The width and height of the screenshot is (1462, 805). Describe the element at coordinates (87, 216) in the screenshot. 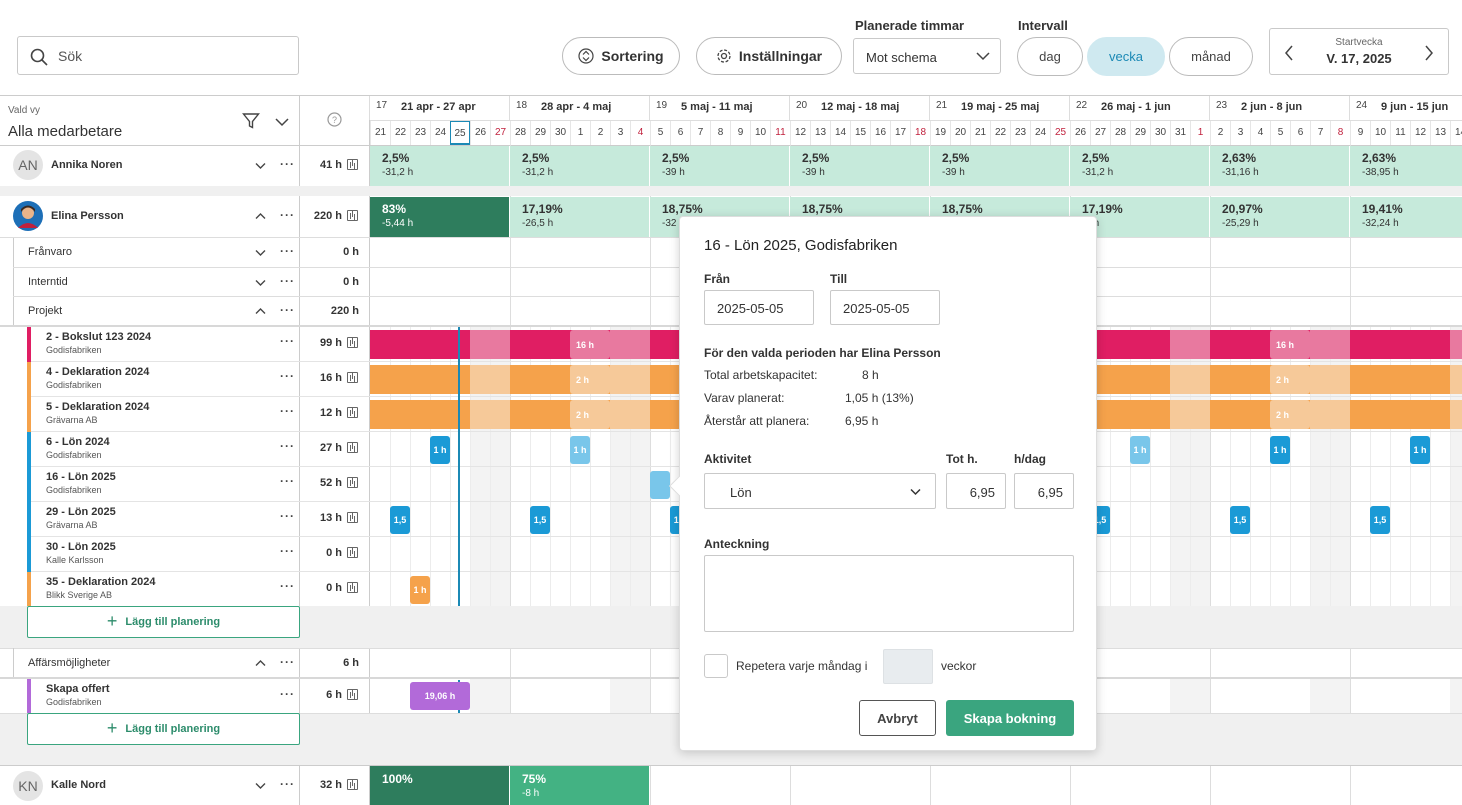

I see `person-name: Elina Persson` at that location.